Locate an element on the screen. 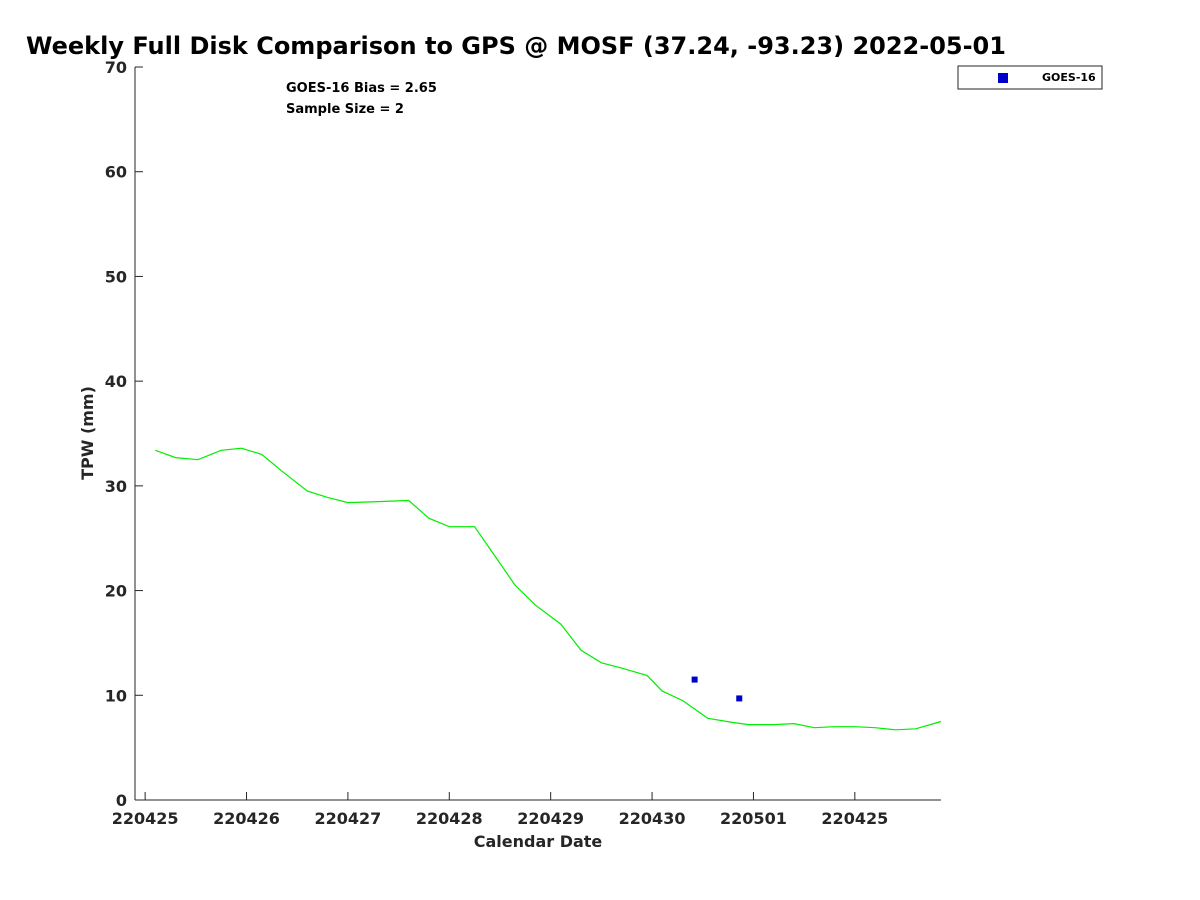 The image size is (1200, 900). y-axis-ticks: 0 10 20 30 40 50 60 70 is located at coordinates (124, 434).